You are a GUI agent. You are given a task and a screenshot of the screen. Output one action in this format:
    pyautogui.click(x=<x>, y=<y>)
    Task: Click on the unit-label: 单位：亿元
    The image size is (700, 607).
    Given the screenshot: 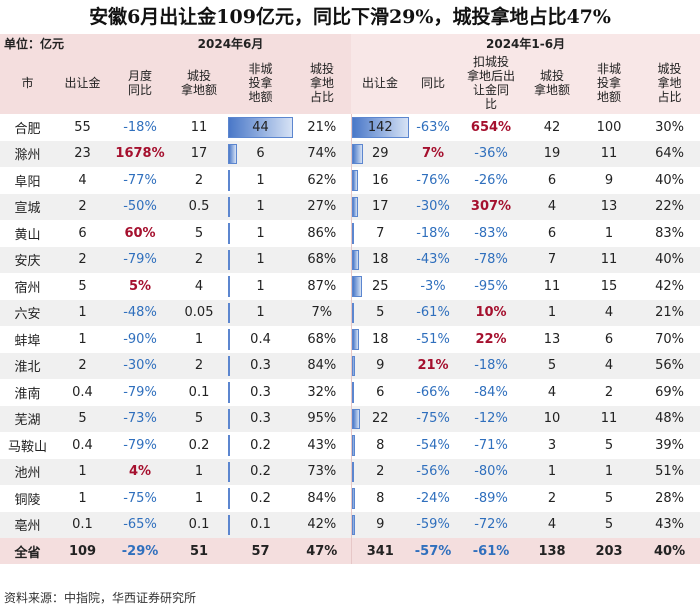 What is the action you would take?
    pyautogui.click(x=55, y=43)
    